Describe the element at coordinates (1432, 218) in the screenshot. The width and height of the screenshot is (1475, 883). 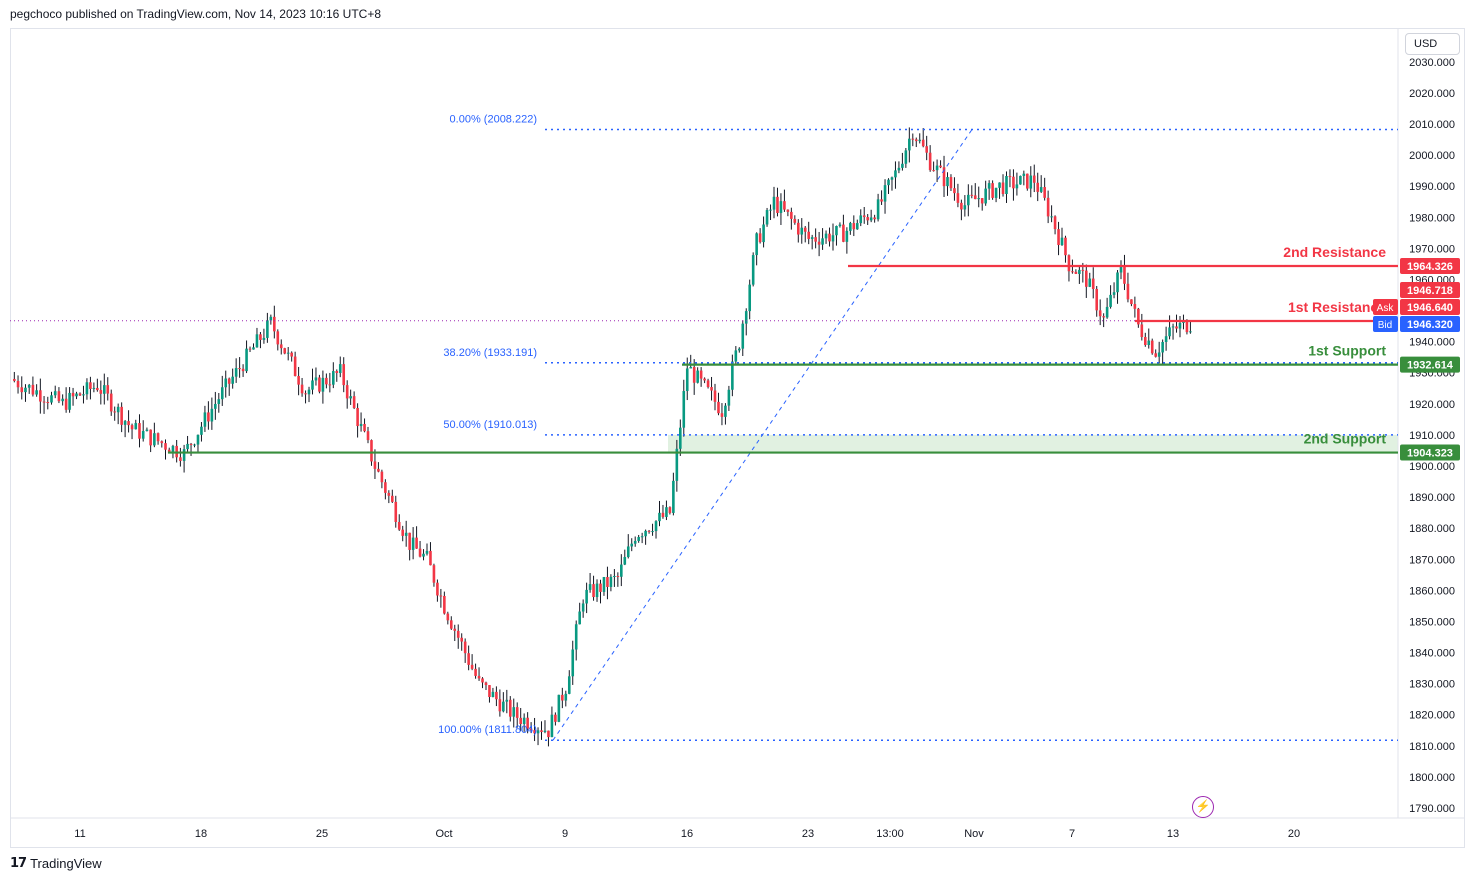
I see `y-tick-label: 1980.000` at that location.